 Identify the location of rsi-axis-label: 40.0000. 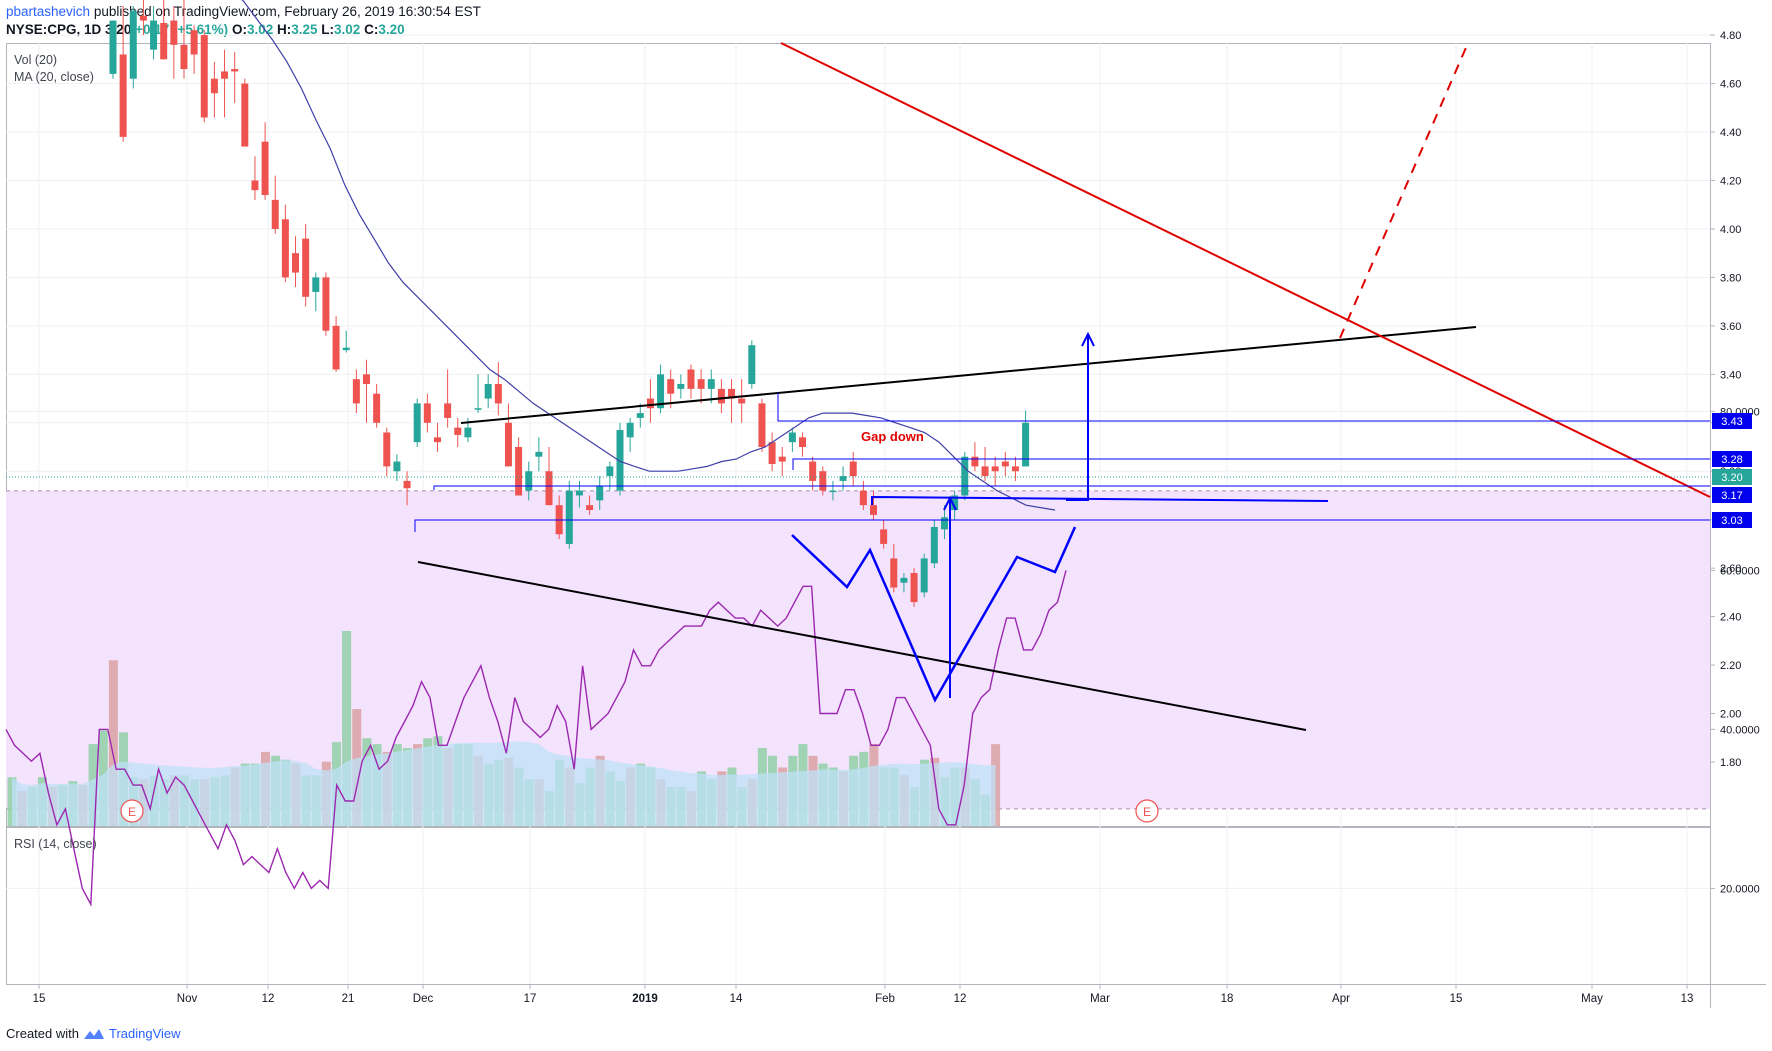
(1740, 730).